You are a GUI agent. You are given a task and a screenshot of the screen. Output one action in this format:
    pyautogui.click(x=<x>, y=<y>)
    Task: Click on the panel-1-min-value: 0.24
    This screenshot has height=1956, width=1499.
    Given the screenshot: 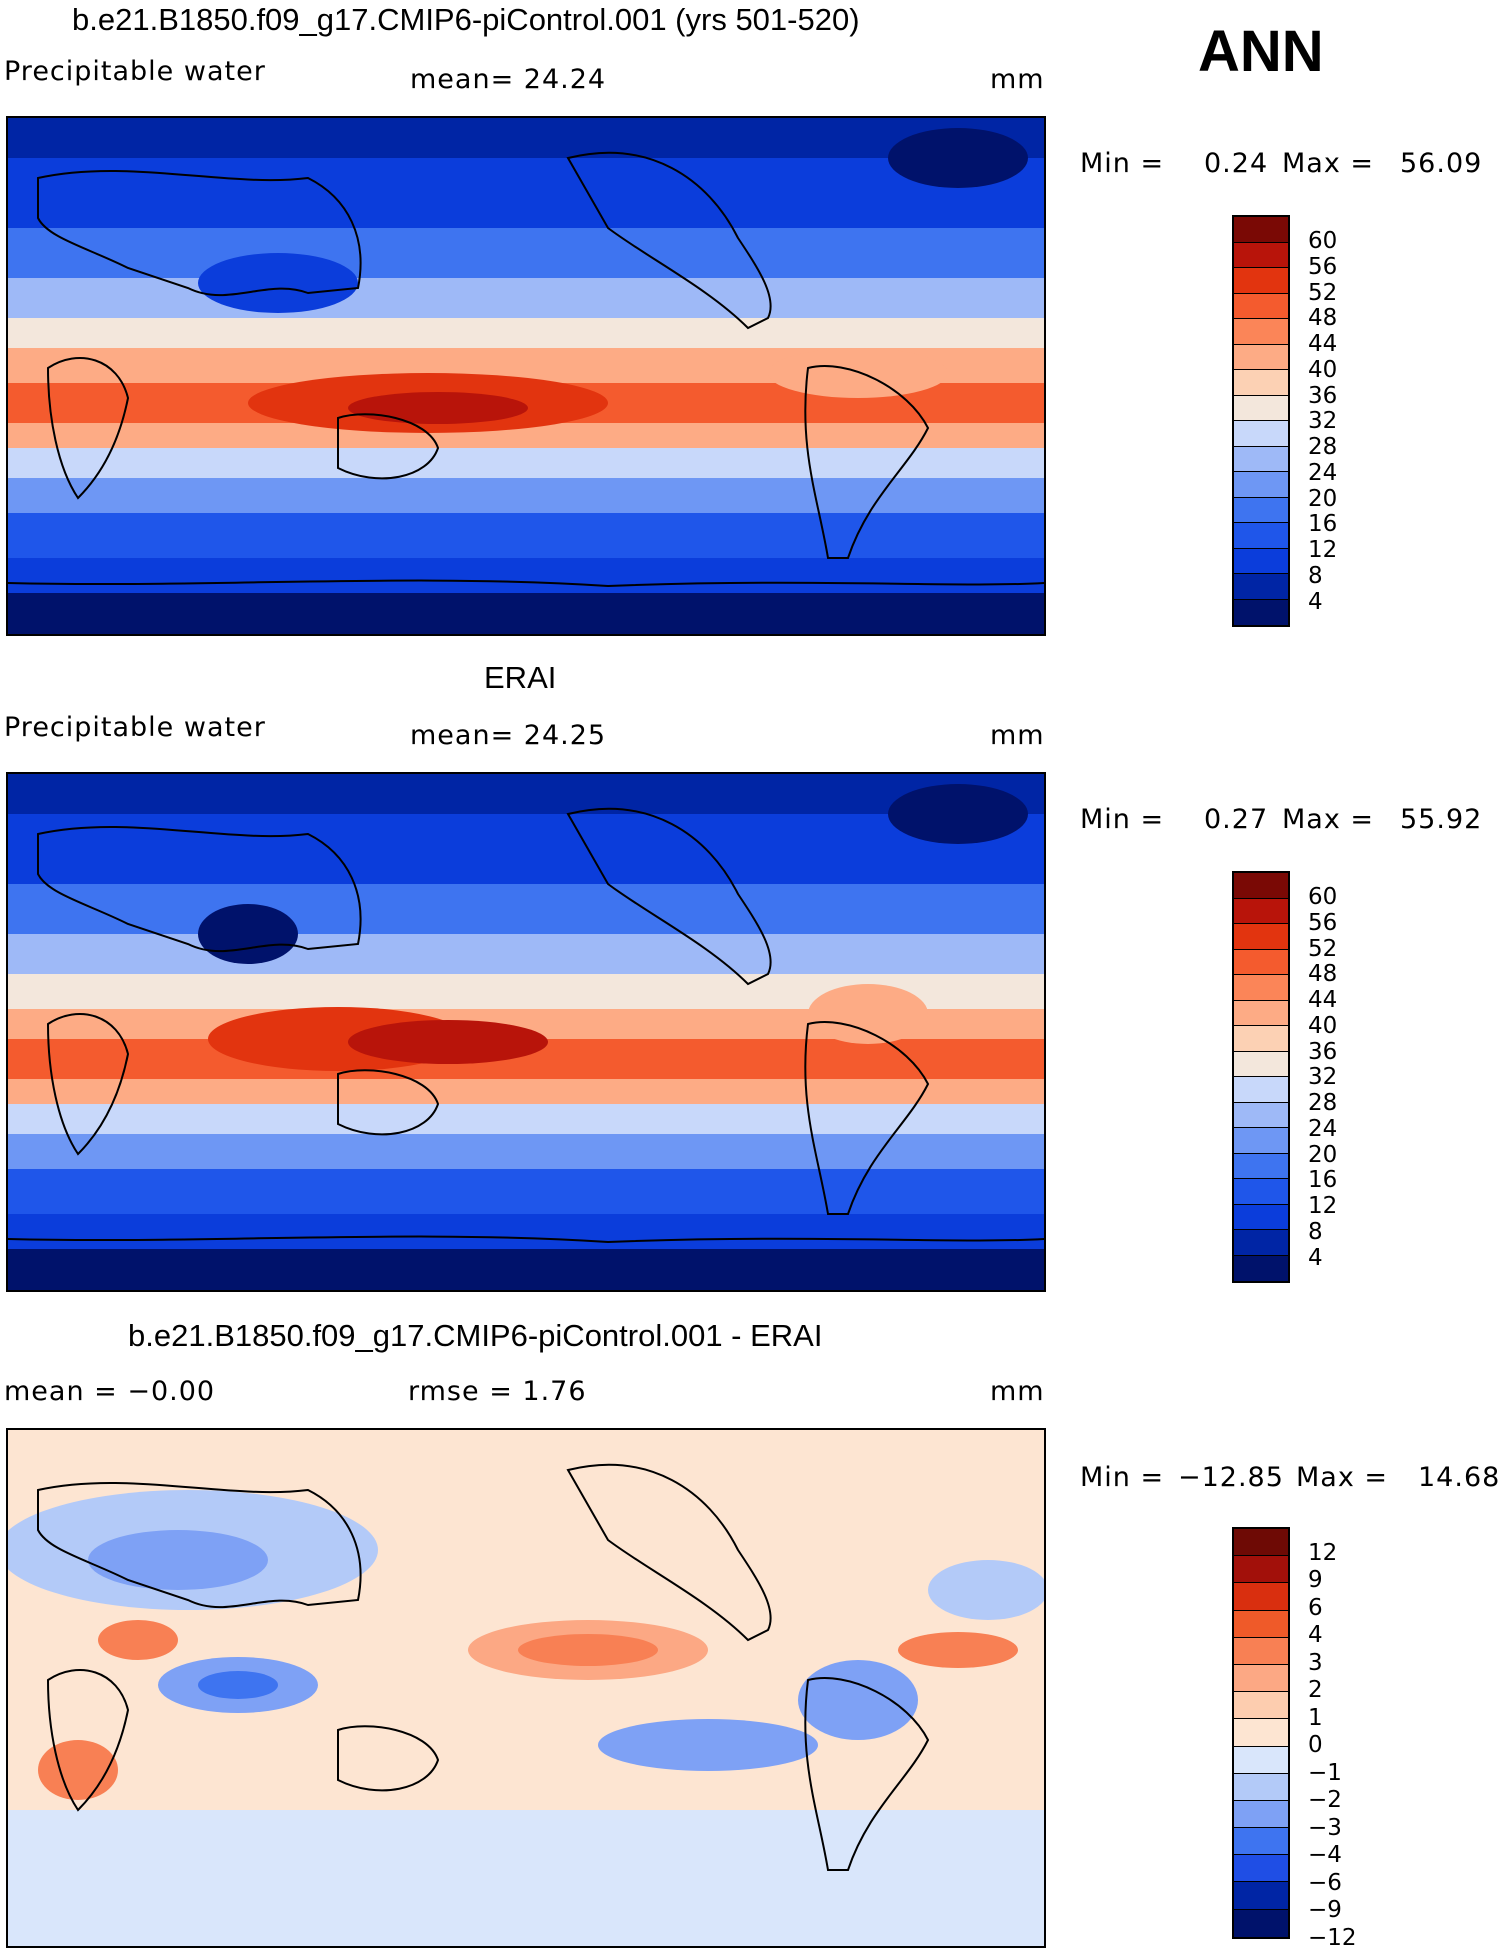 What is the action you would take?
    pyautogui.click(x=1236, y=163)
    